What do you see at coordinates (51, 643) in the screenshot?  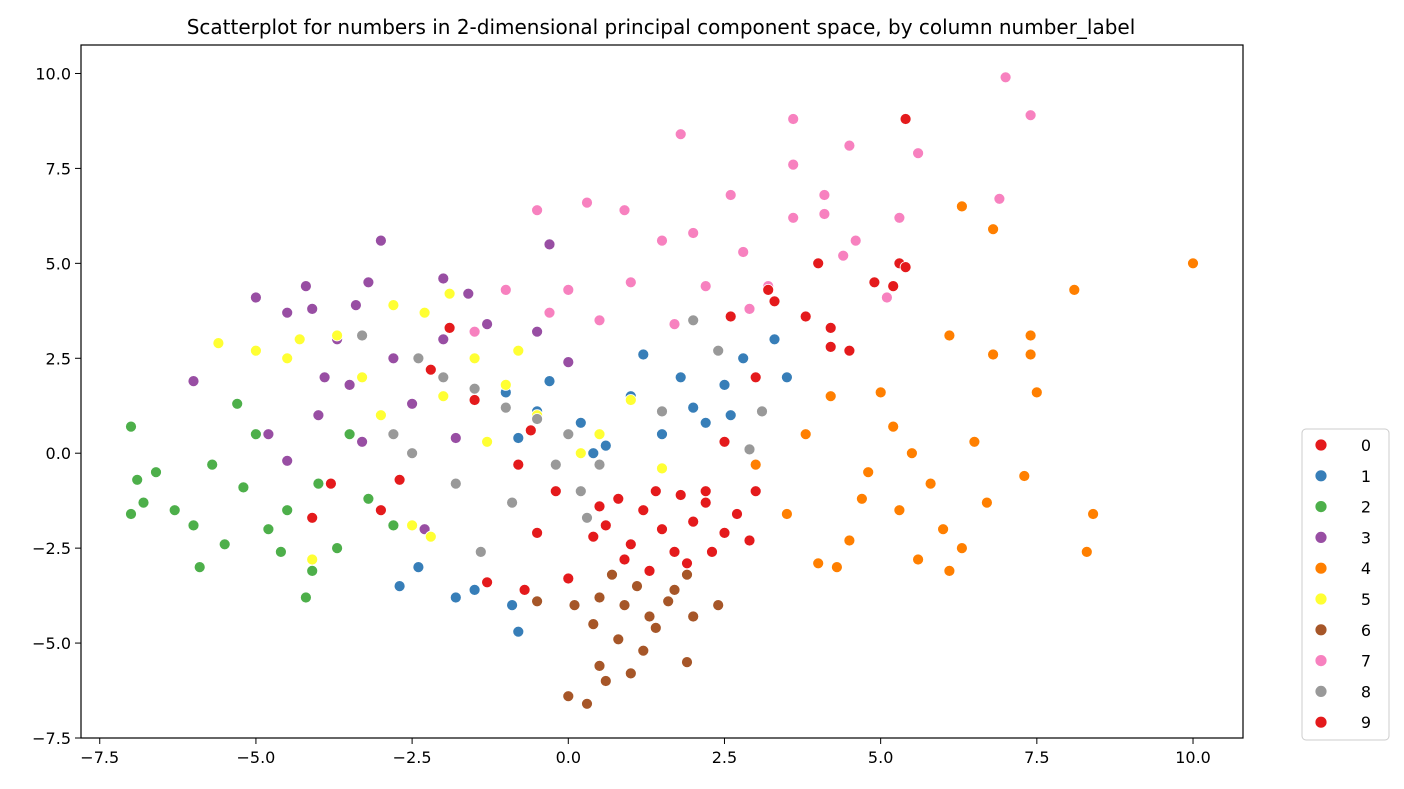 I see `y-tick-label-1: −5.0` at bounding box center [51, 643].